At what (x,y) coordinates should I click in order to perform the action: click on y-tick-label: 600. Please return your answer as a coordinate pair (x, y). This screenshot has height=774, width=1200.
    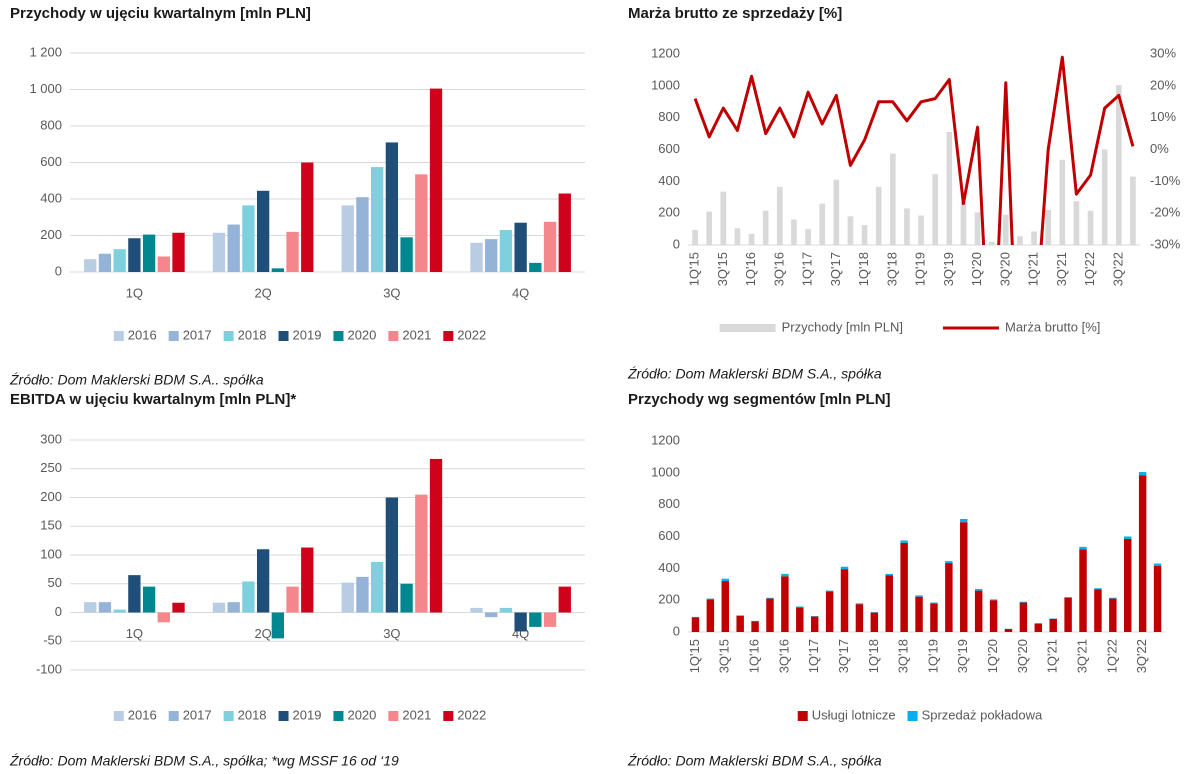
    Looking at the image, I should click on (51, 161).